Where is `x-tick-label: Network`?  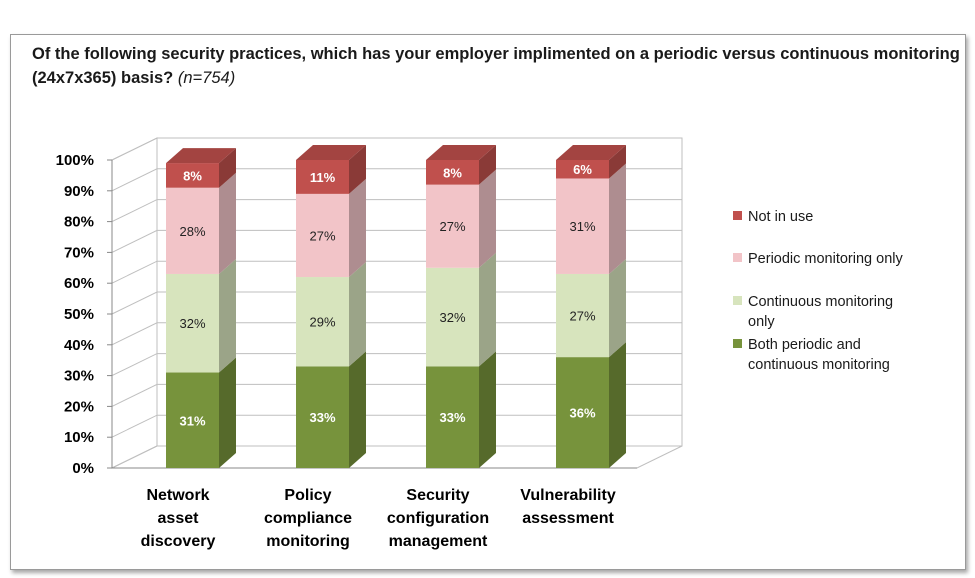
x-tick-label: Network is located at coordinates (177, 495).